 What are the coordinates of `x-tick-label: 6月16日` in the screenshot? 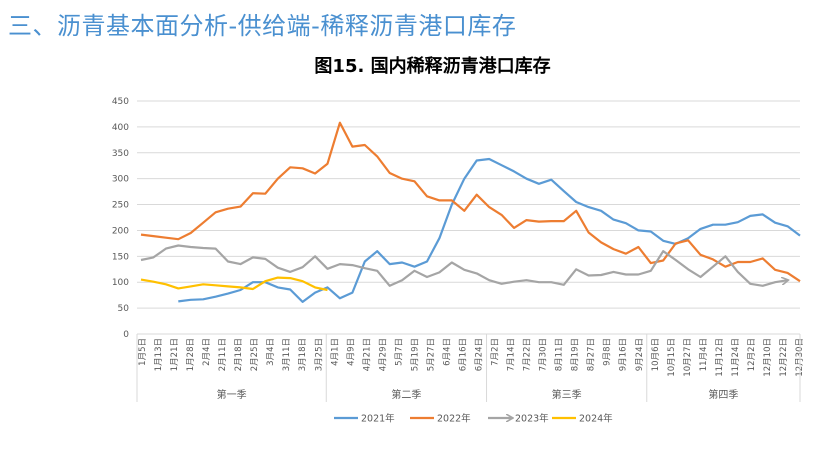 It's located at (463, 354).